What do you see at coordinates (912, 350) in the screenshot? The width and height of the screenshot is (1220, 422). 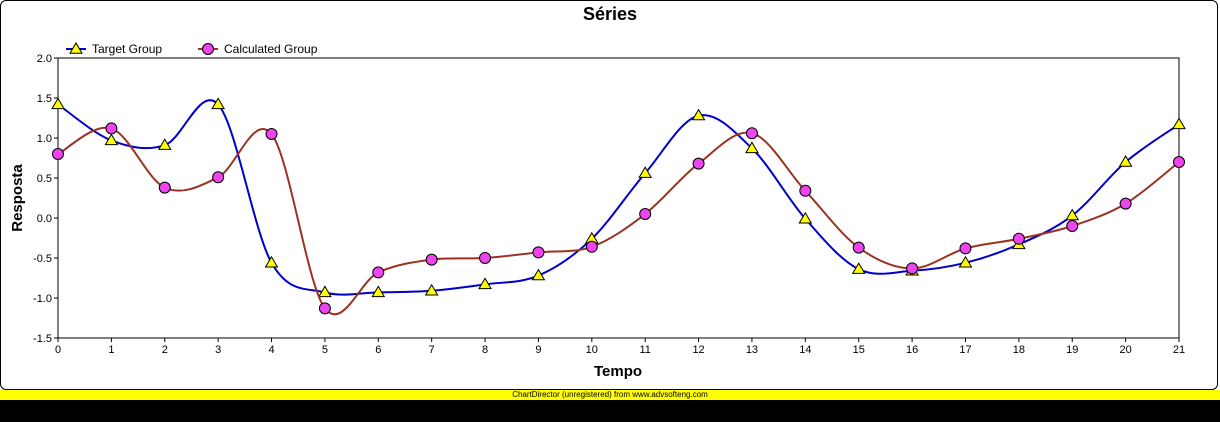 I see `x-tick-label: 16` at bounding box center [912, 350].